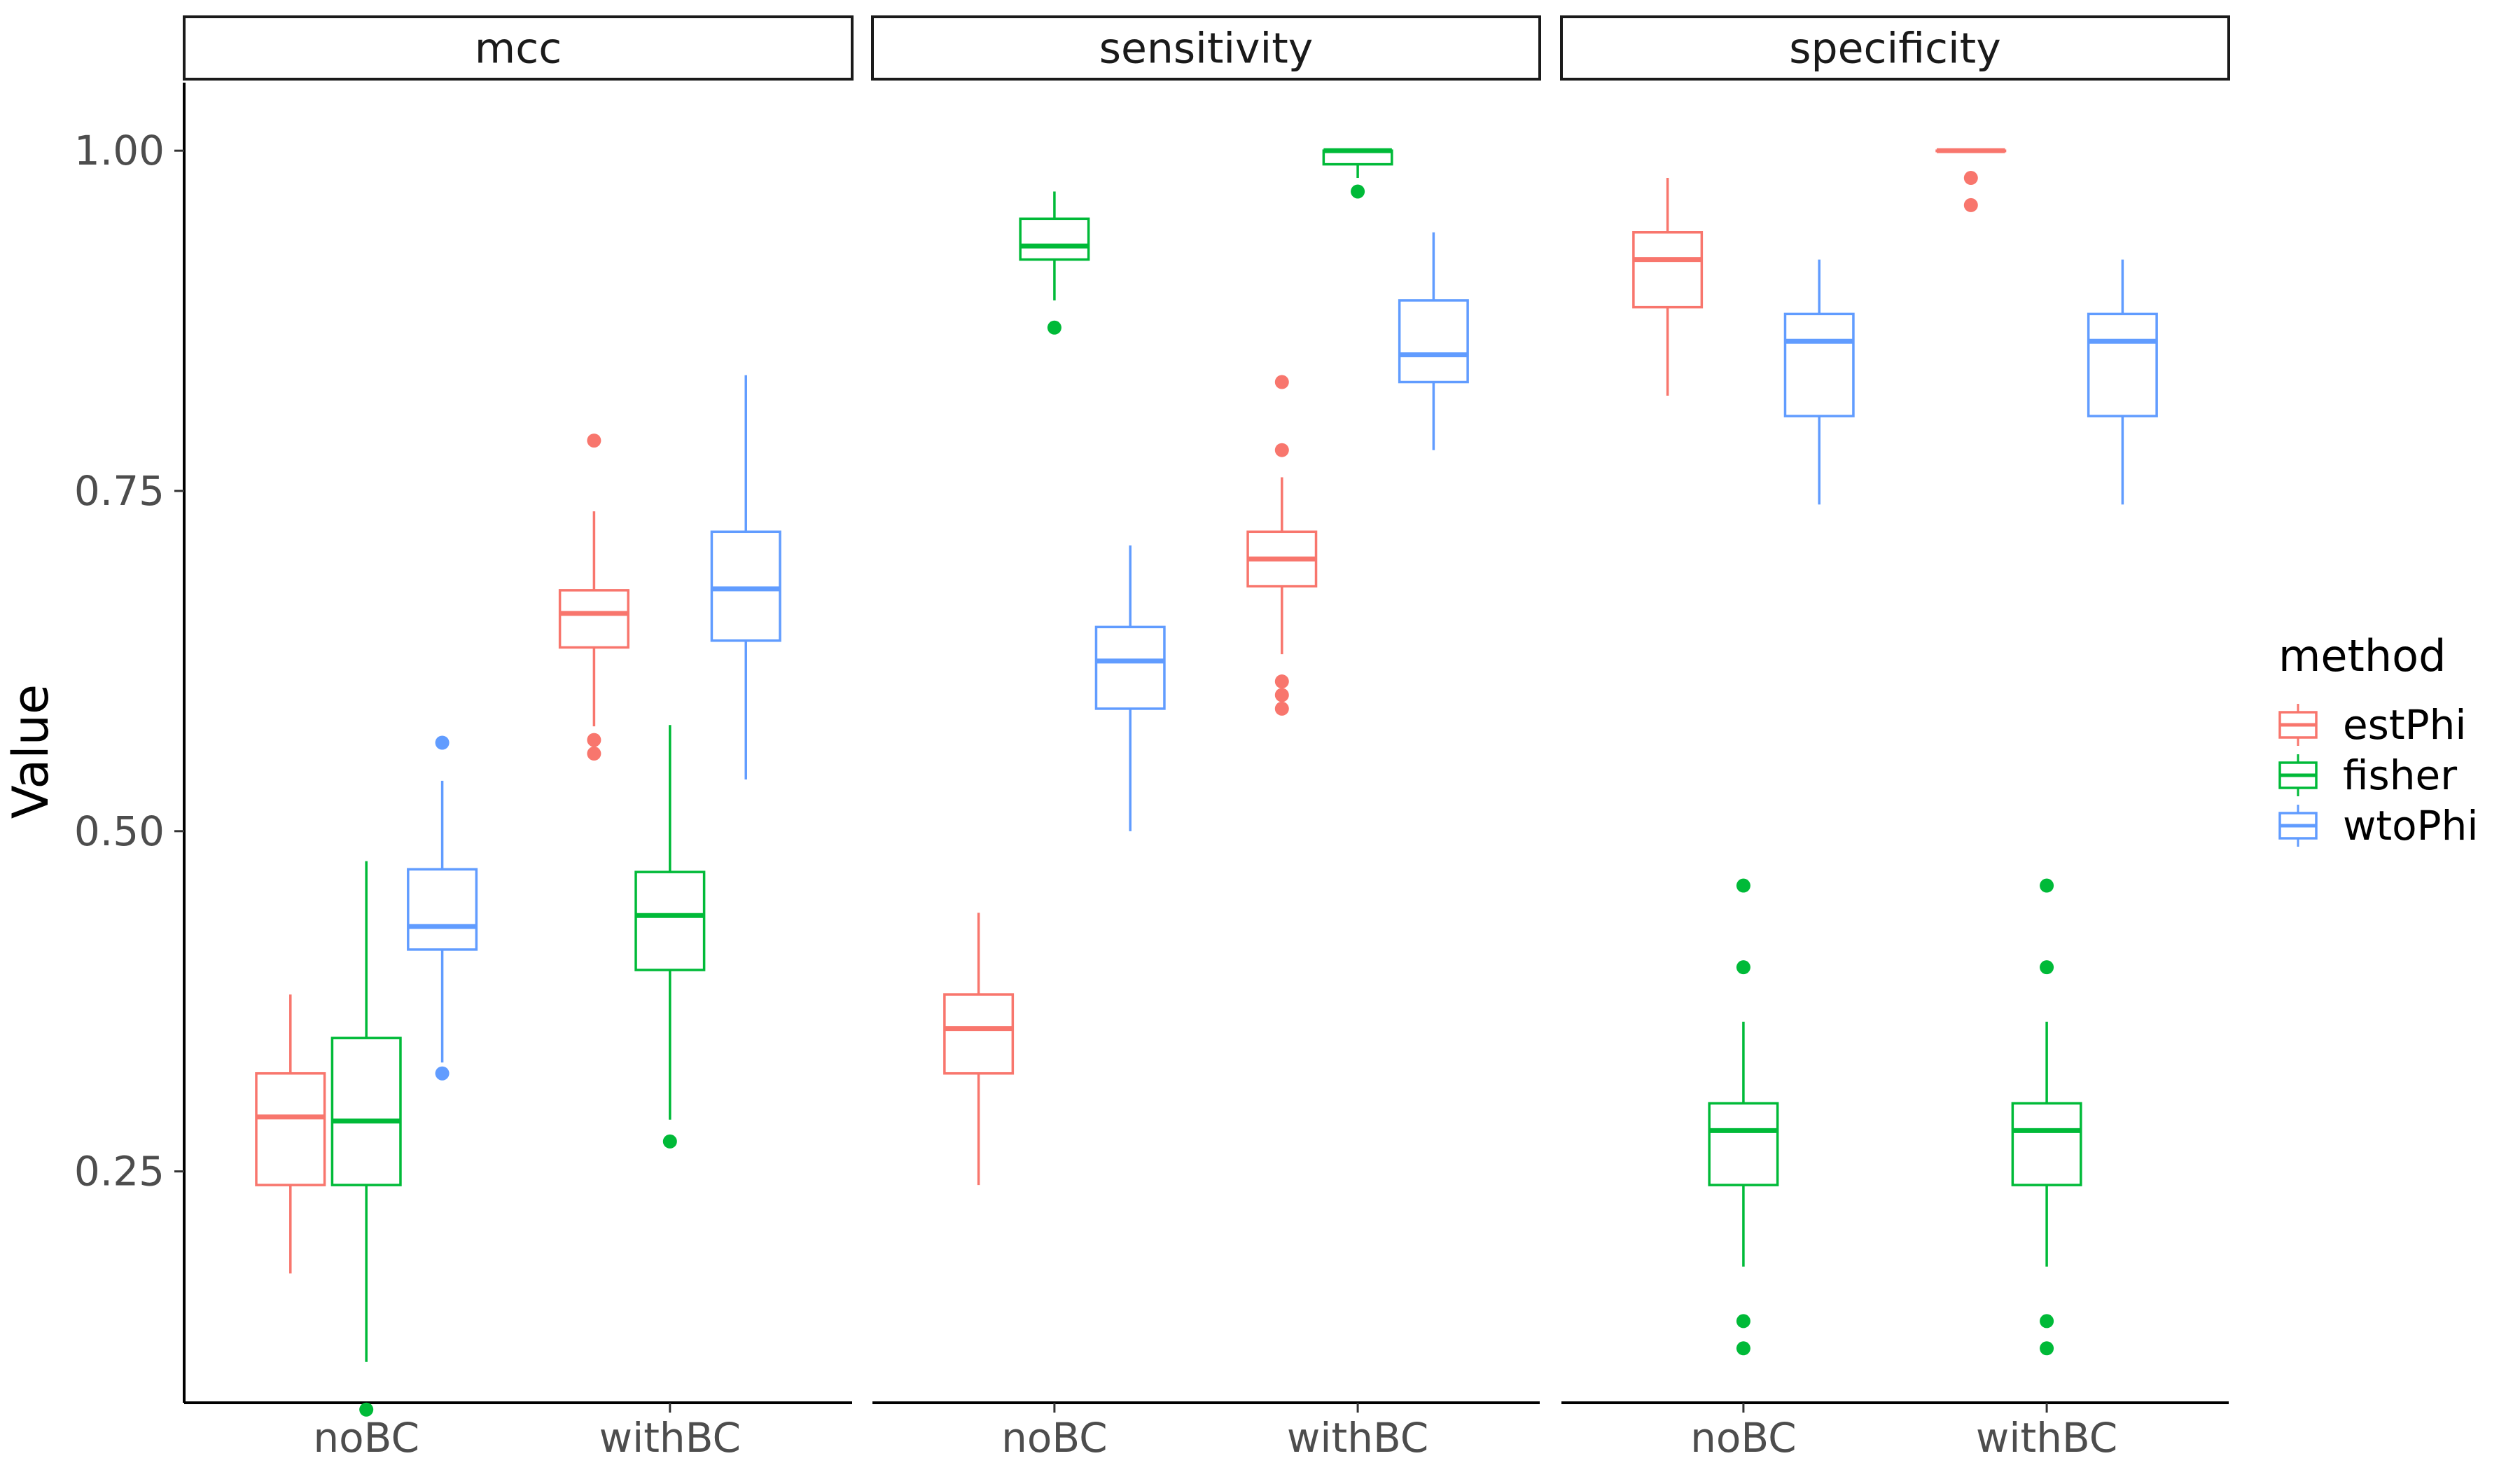  What do you see at coordinates (366, 1438) in the screenshot?
I see `x-tick-label-mcc-noBC: noBC` at bounding box center [366, 1438].